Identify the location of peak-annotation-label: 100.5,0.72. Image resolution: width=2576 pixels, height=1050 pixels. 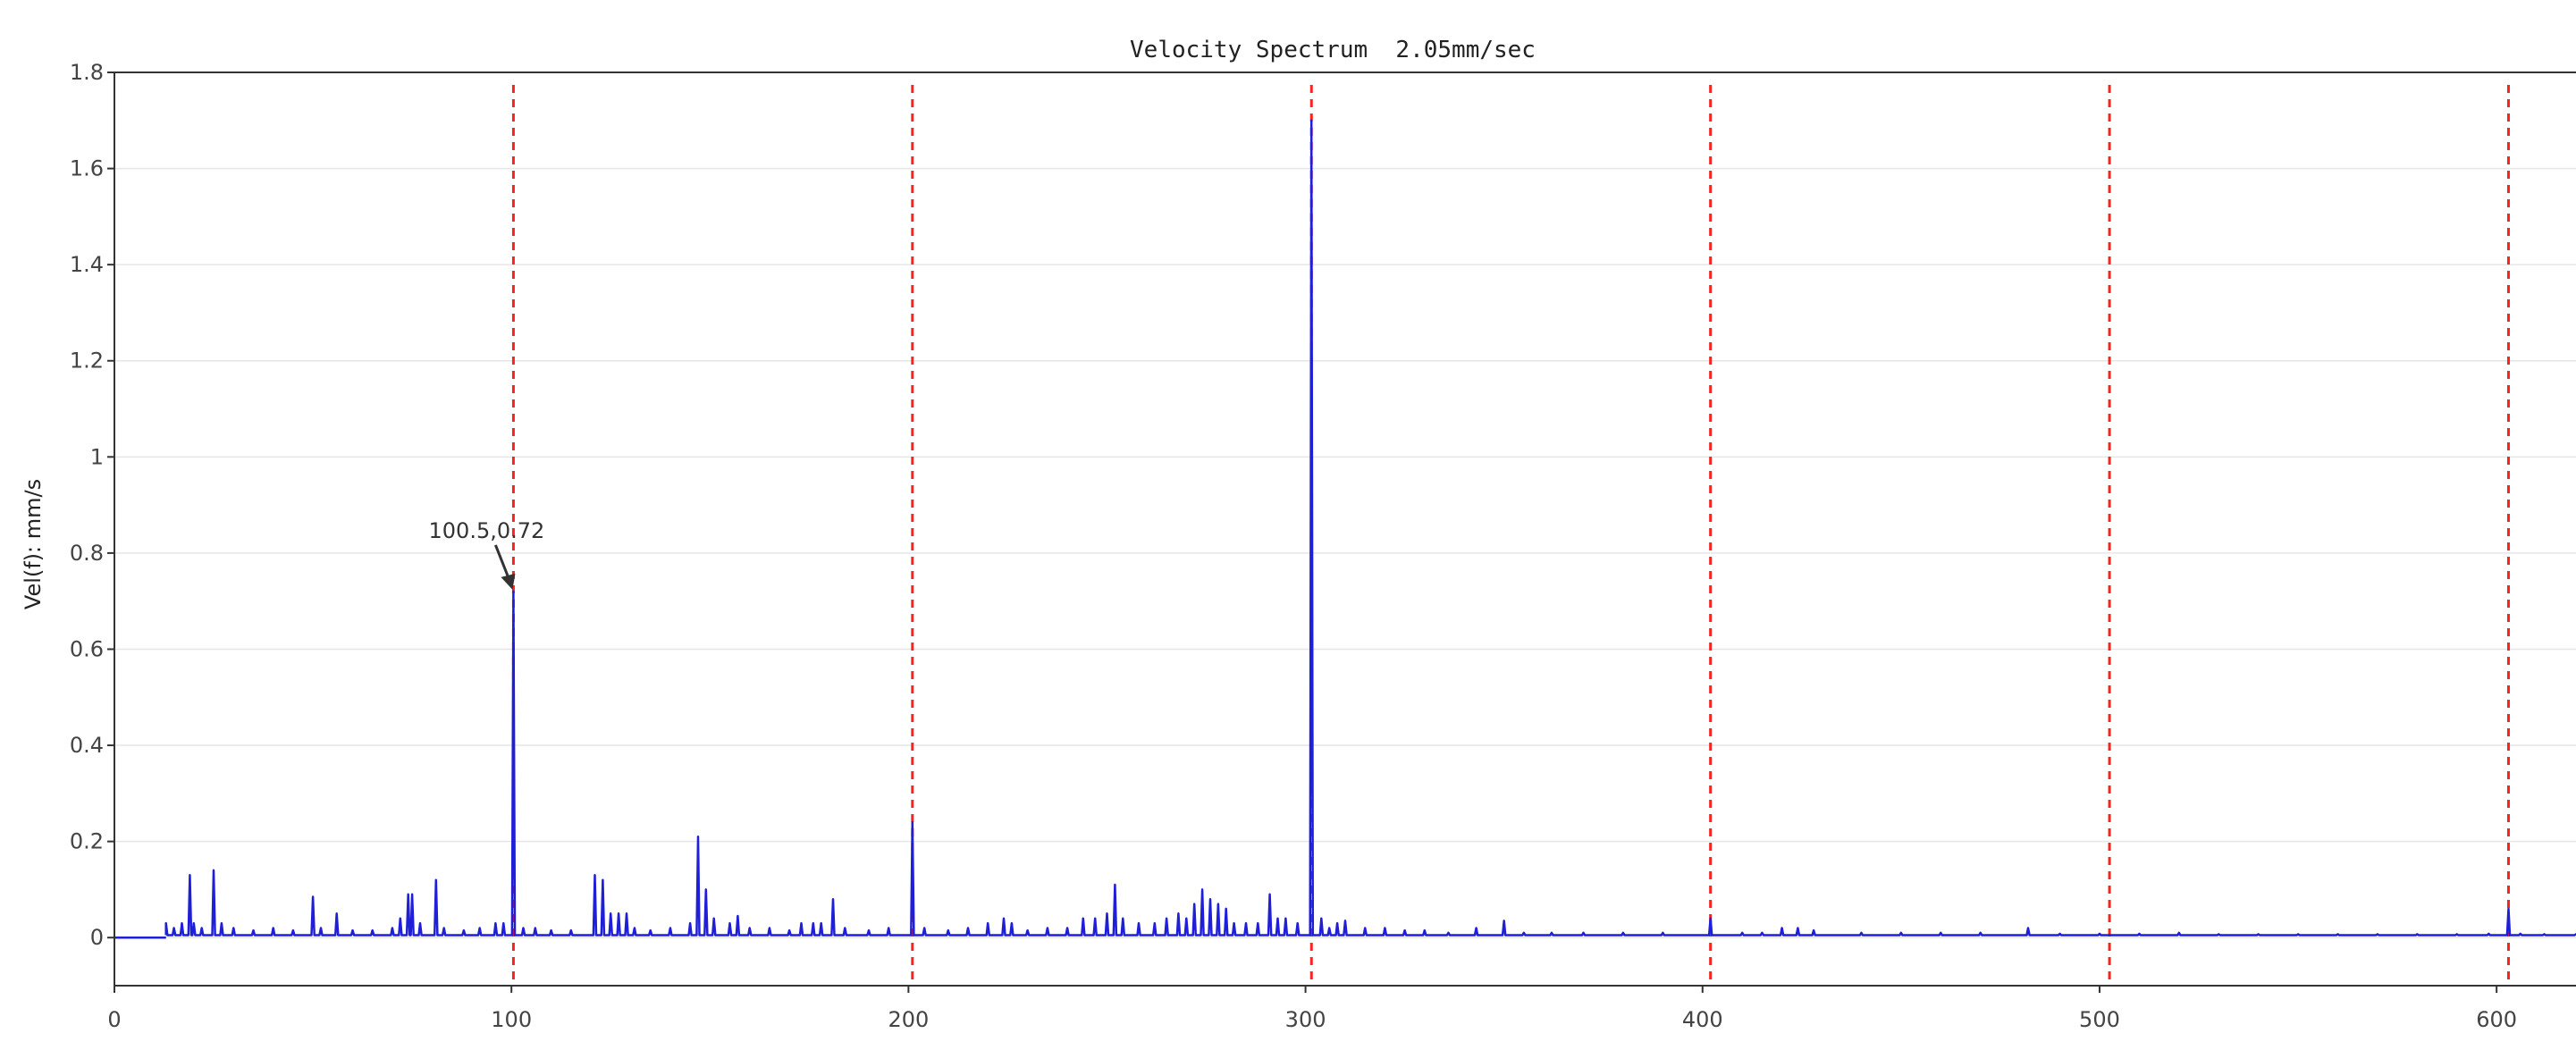
(487, 530).